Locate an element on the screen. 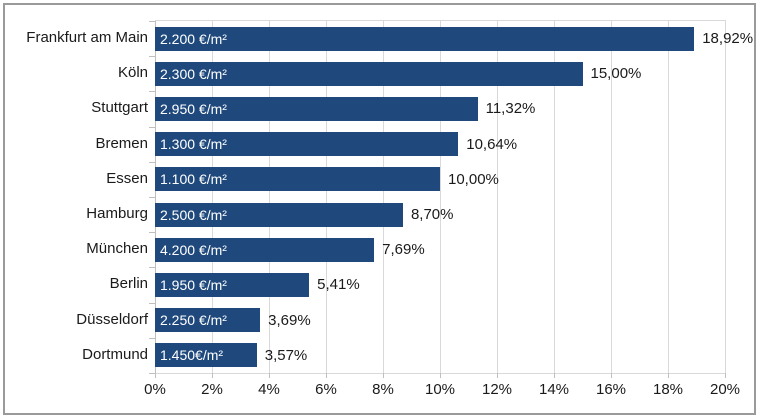 This screenshot has width=759, height=418. bar-price-label: 2.300 €/m² is located at coordinates (193, 73).